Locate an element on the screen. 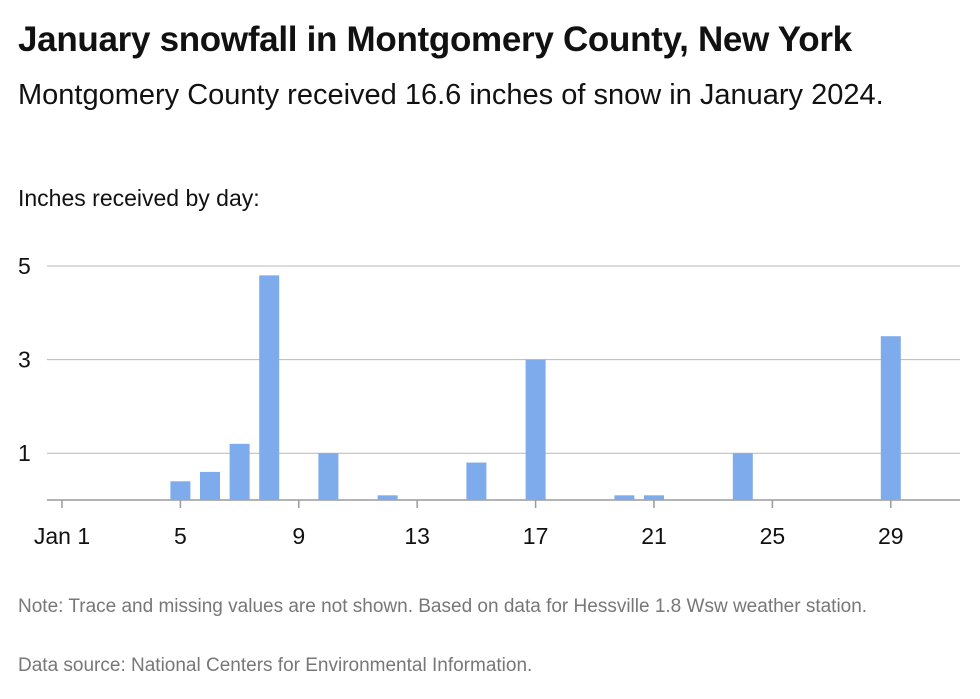 The image size is (980, 699). y-tick-label: 1 is located at coordinates (24, 453).